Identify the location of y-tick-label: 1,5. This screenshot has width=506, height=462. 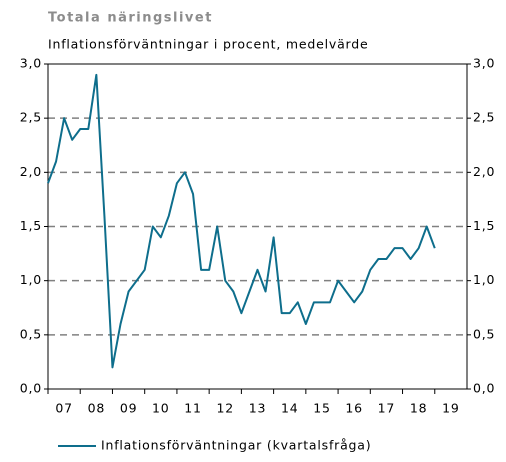
(31, 225).